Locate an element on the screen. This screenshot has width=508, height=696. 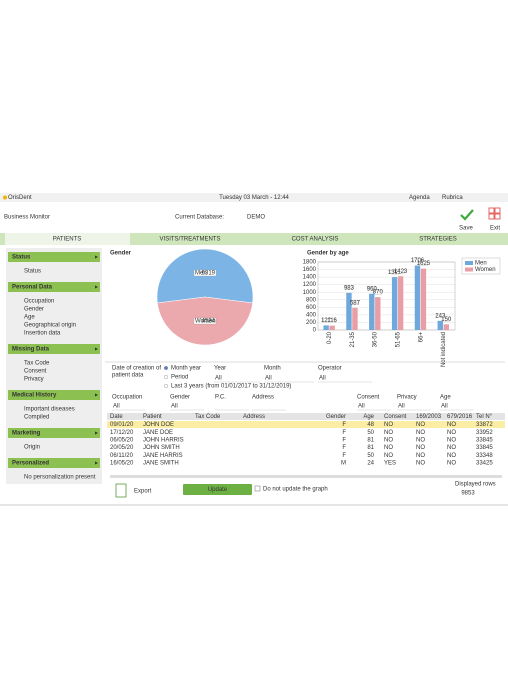
section-item: Consent is located at coordinates (35, 372).